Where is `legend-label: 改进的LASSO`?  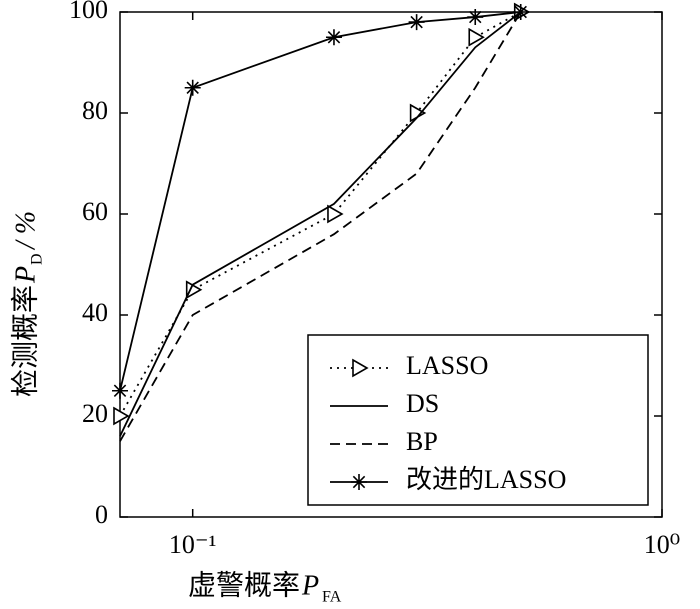 legend-label: 改进的LASSO is located at coordinates (486, 479).